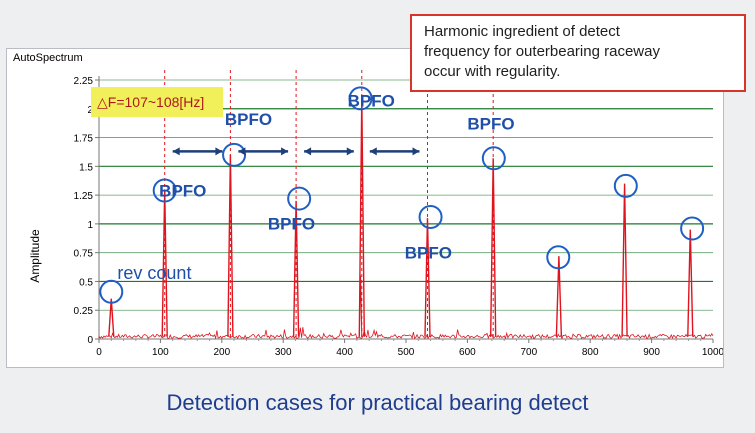 This screenshot has width=755, height=433. I want to click on y-tick-label: 0, so click(90, 340).